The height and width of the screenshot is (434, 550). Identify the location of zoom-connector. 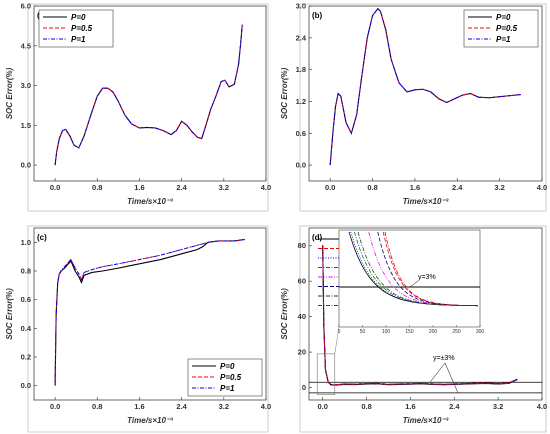
(337, 340).